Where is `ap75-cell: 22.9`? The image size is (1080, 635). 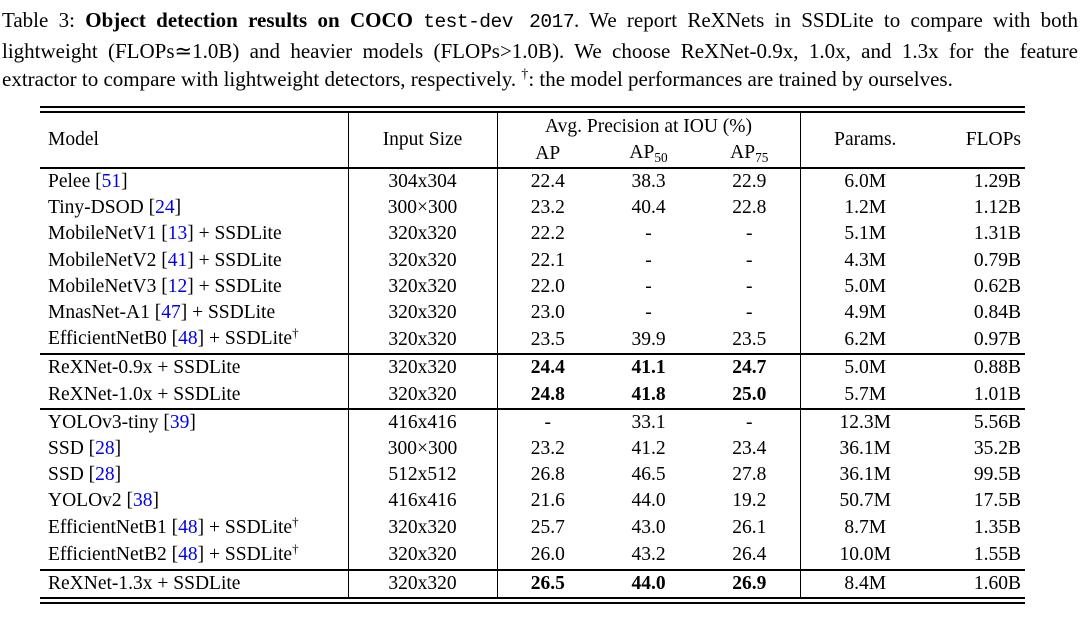 ap75-cell: 22.9 is located at coordinates (750, 181).